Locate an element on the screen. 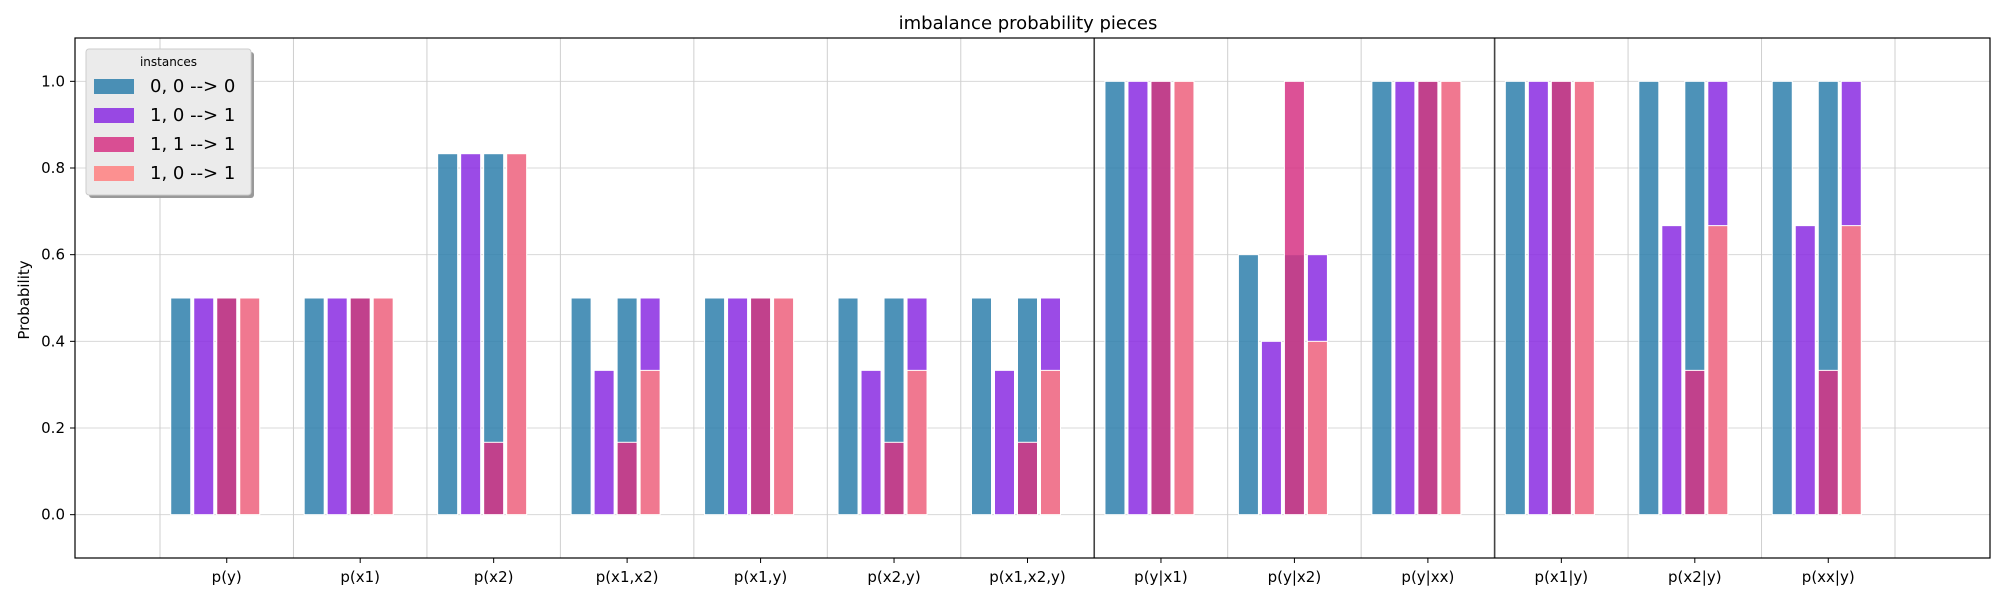 This screenshot has height=604, width=2000. y-tick-label: 1.0 is located at coordinates (53, 81).